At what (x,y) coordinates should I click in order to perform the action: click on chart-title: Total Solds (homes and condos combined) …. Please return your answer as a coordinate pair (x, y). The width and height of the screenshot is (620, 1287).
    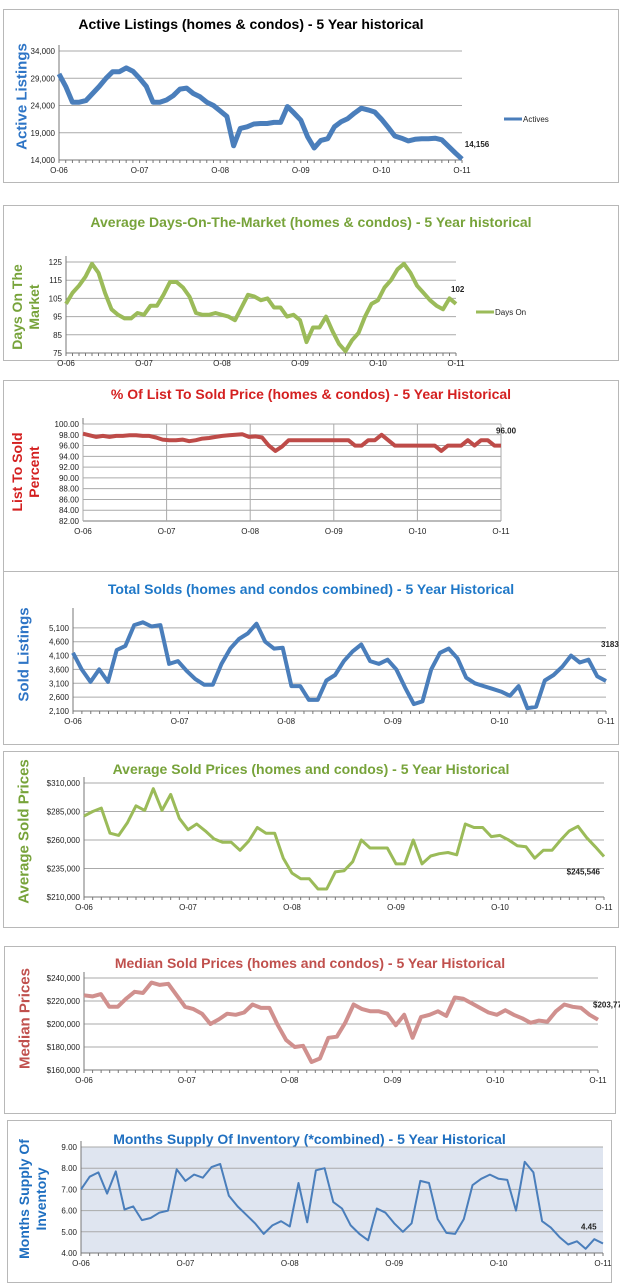
    Looking at the image, I should click on (311, 589).